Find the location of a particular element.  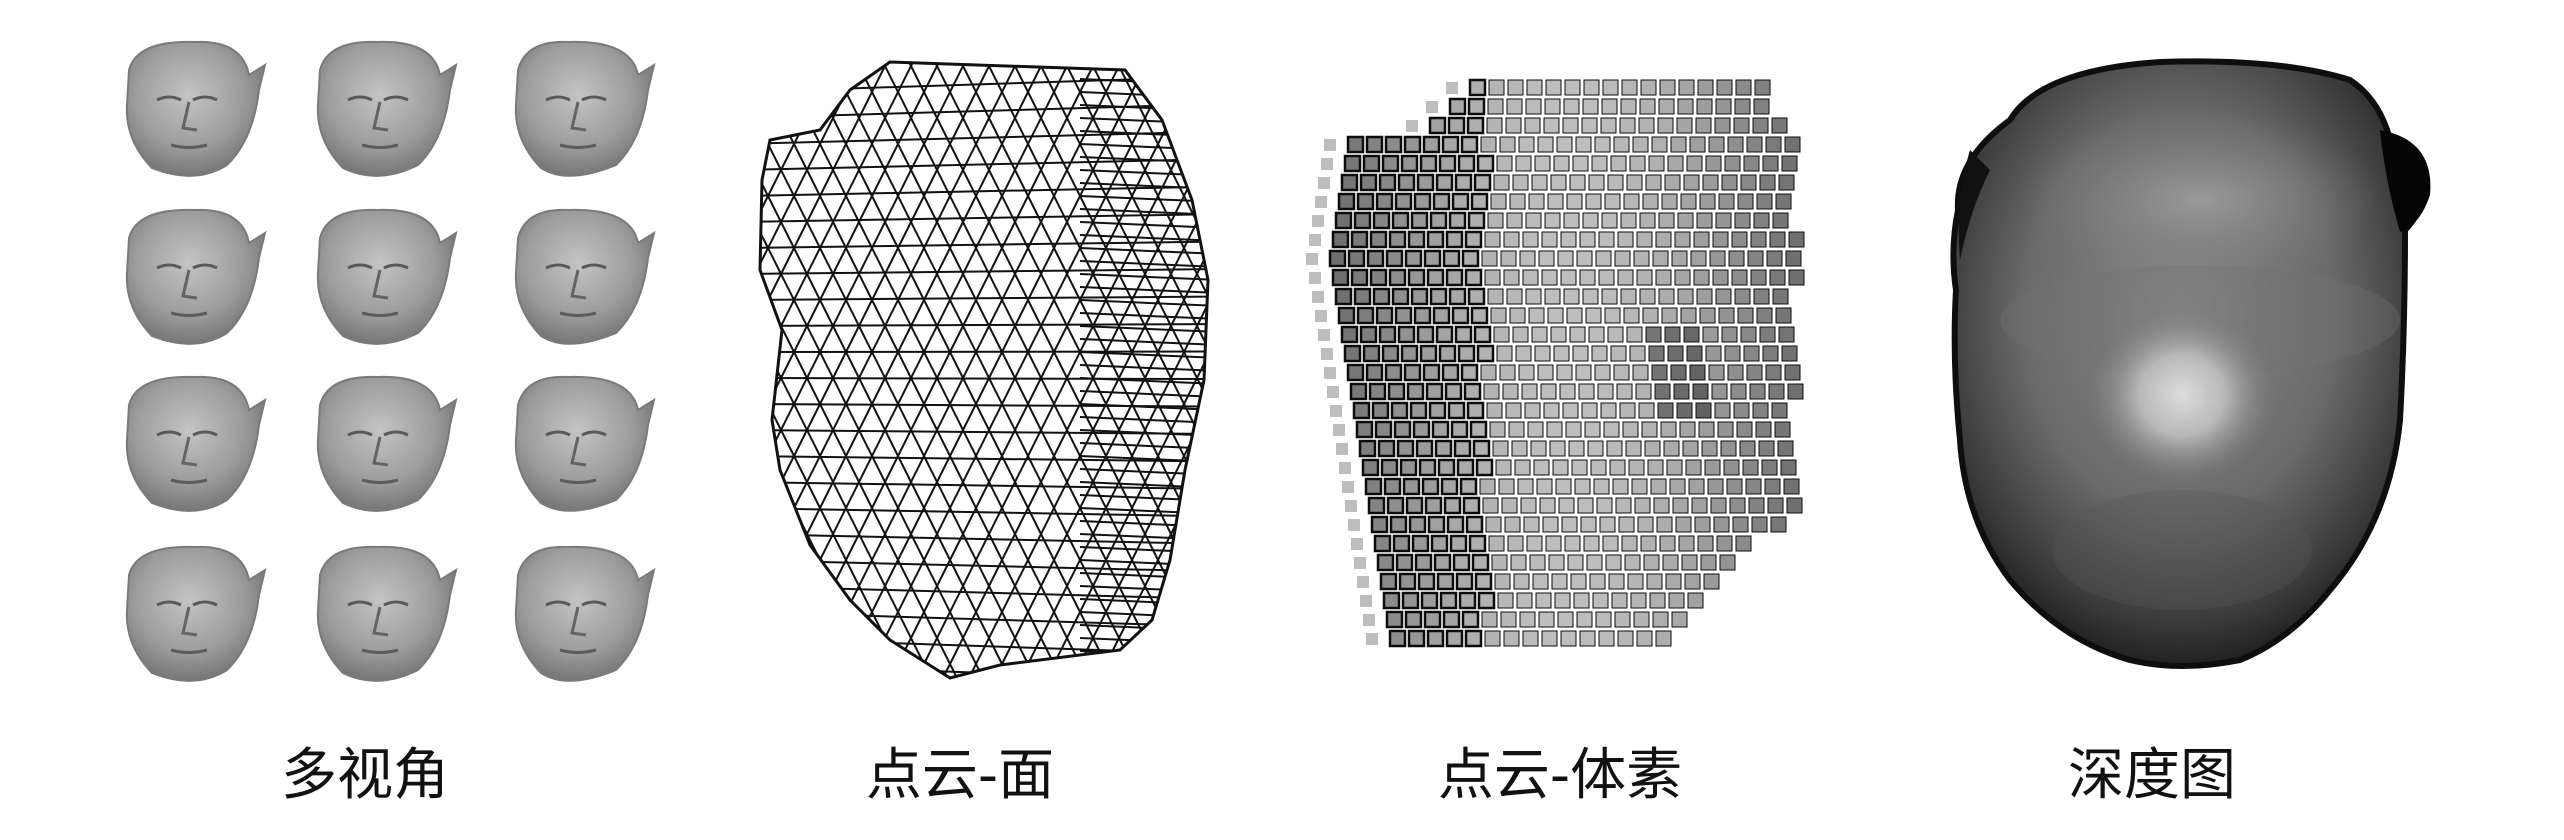

caption-depth-map: 深度图 is located at coordinates (2152, 775).